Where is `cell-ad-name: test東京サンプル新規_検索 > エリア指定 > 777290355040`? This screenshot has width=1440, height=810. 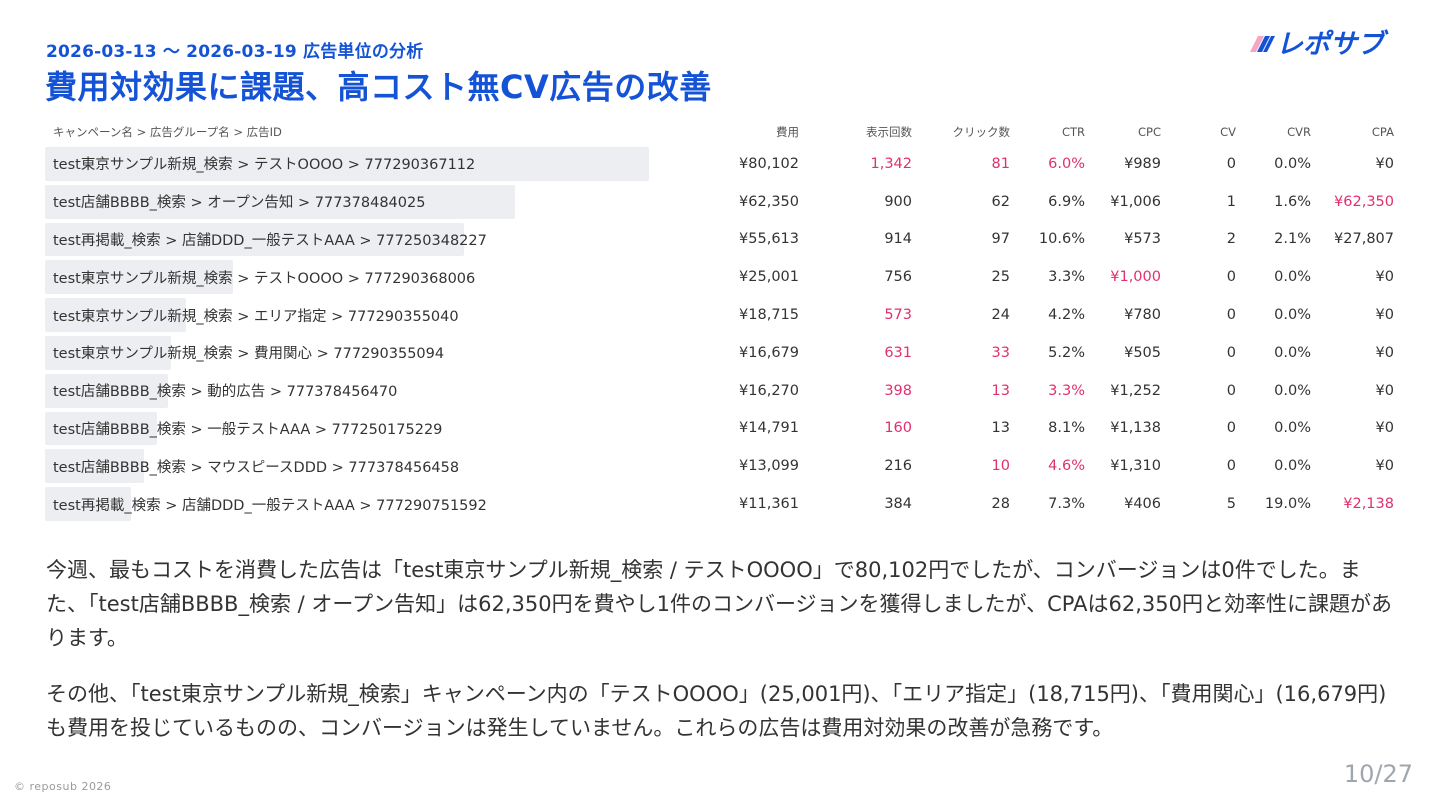
cell-ad-name: test東京サンプル新規_検索 > エリア指定 > 777290355040 is located at coordinates (385, 315).